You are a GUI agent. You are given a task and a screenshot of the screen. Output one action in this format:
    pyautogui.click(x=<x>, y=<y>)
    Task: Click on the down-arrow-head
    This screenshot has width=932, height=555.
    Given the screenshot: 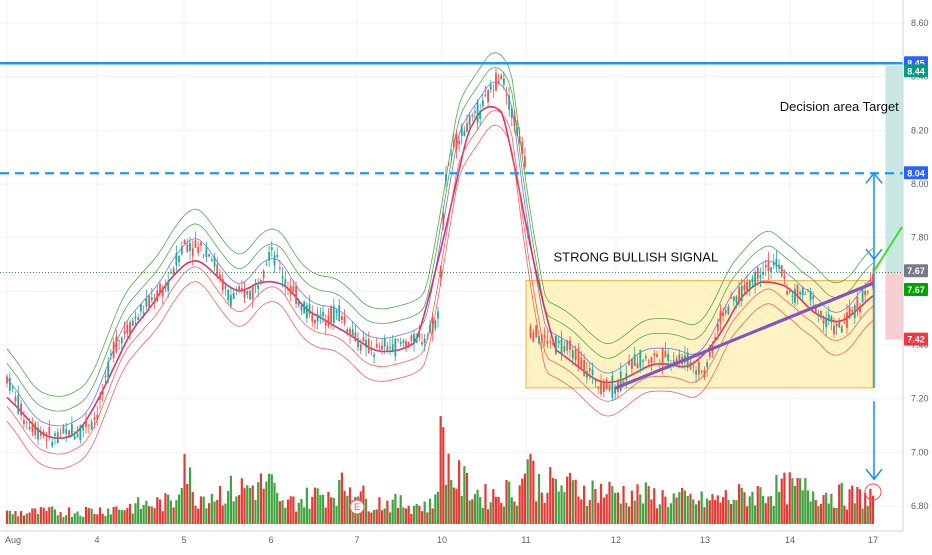 What is the action you would take?
    pyautogui.click(x=874, y=474)
    